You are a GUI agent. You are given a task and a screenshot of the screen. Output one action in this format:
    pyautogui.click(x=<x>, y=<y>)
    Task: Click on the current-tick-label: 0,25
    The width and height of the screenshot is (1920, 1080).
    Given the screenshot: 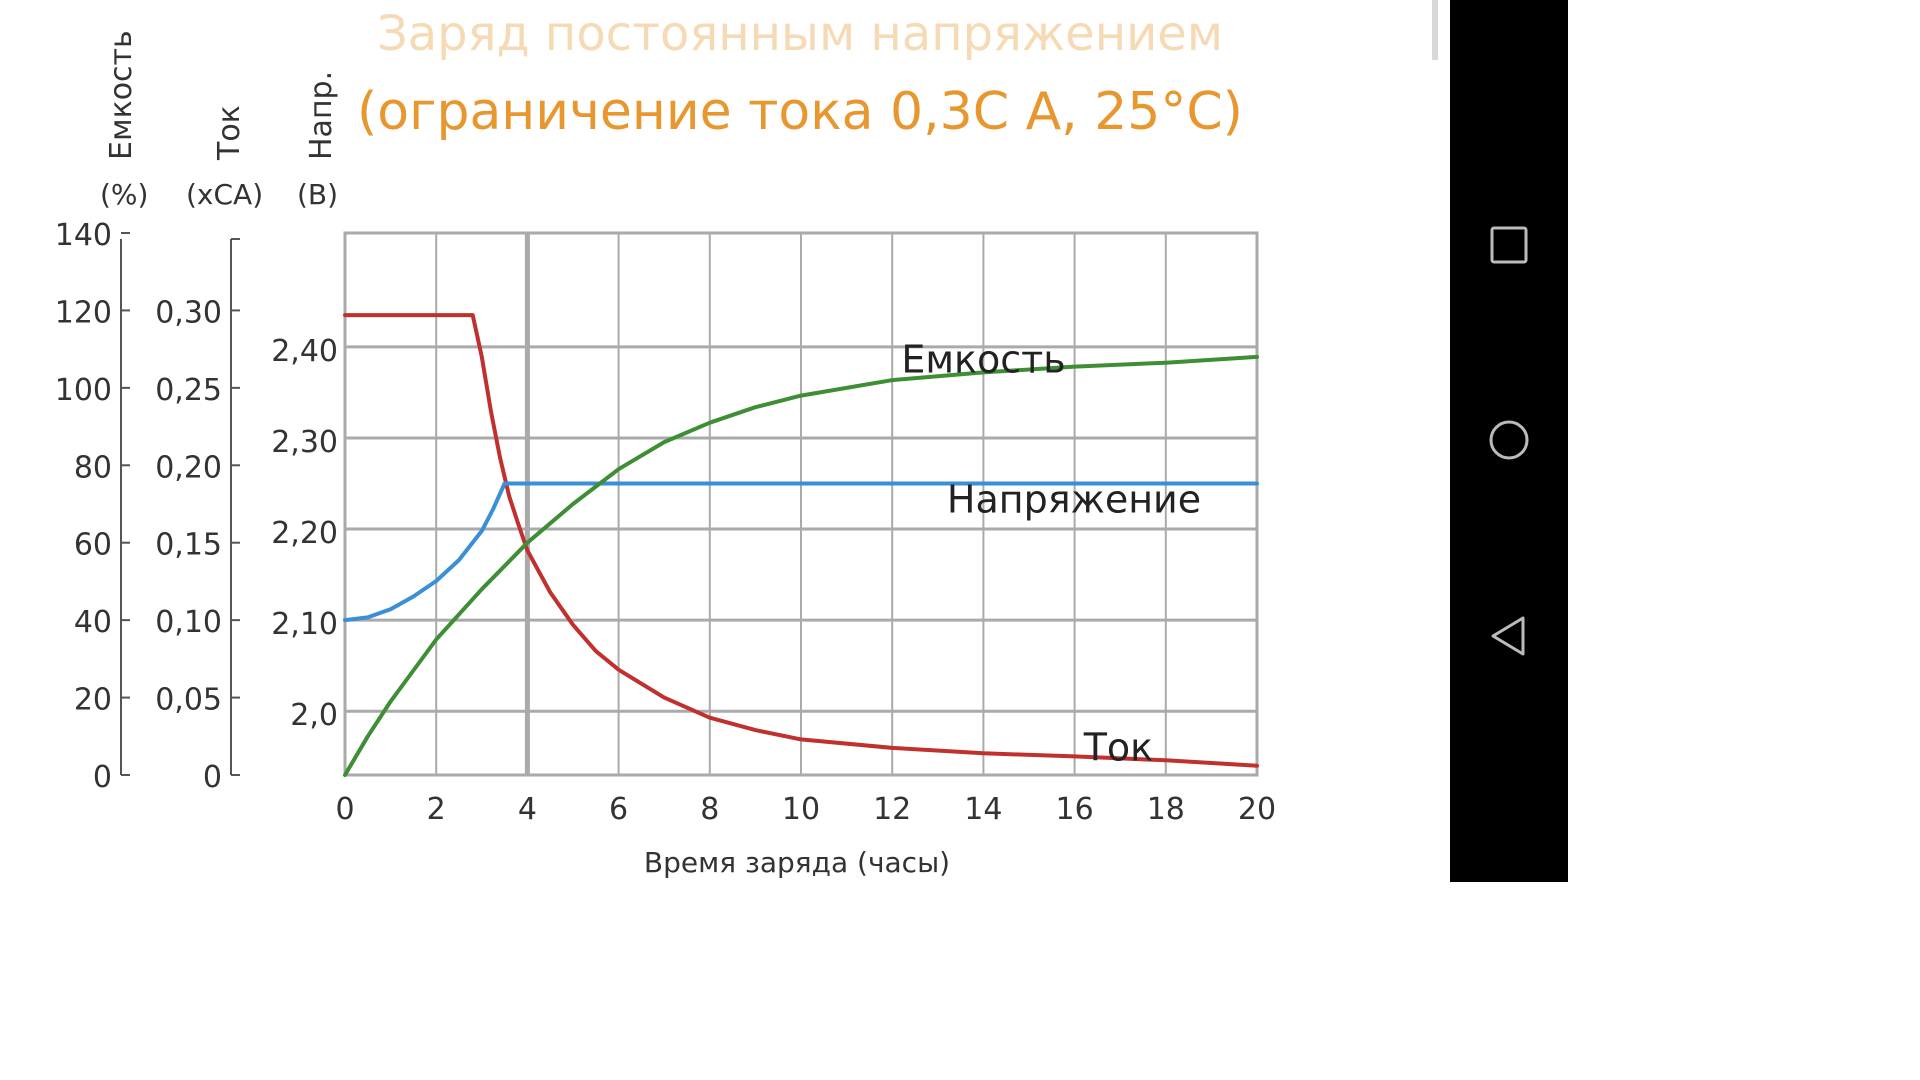 What is the action you would take?
    pyautogui.click(x=188, y=390)
    